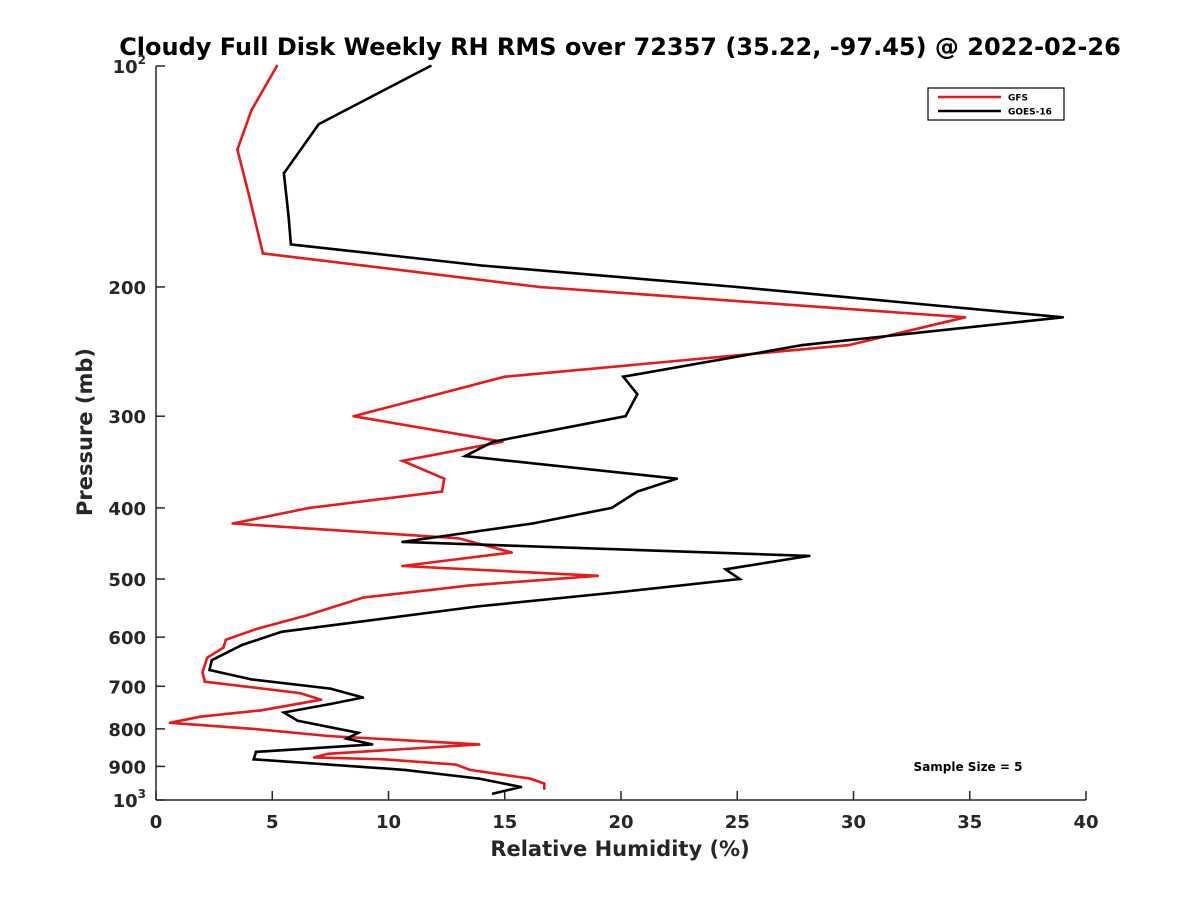 This screenshot has height=900, width=1200. I want to click on legend: GFS GOES-16, so click(996, 104).